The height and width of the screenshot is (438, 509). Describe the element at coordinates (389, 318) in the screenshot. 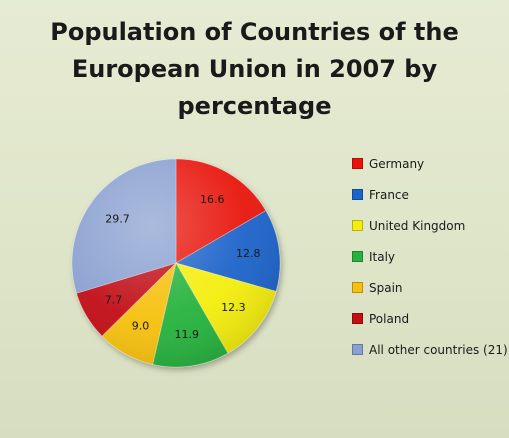

I see `legend-label: Poland` at that location.